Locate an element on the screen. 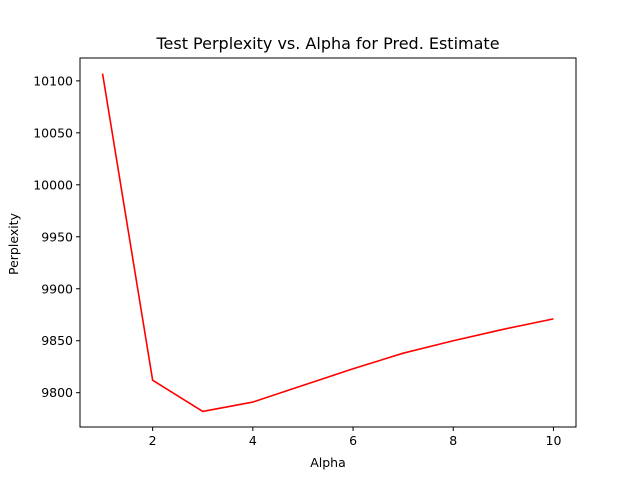 The image size is (640, 480). y-tick-label: 10000 is located at coordinates (53, 184).